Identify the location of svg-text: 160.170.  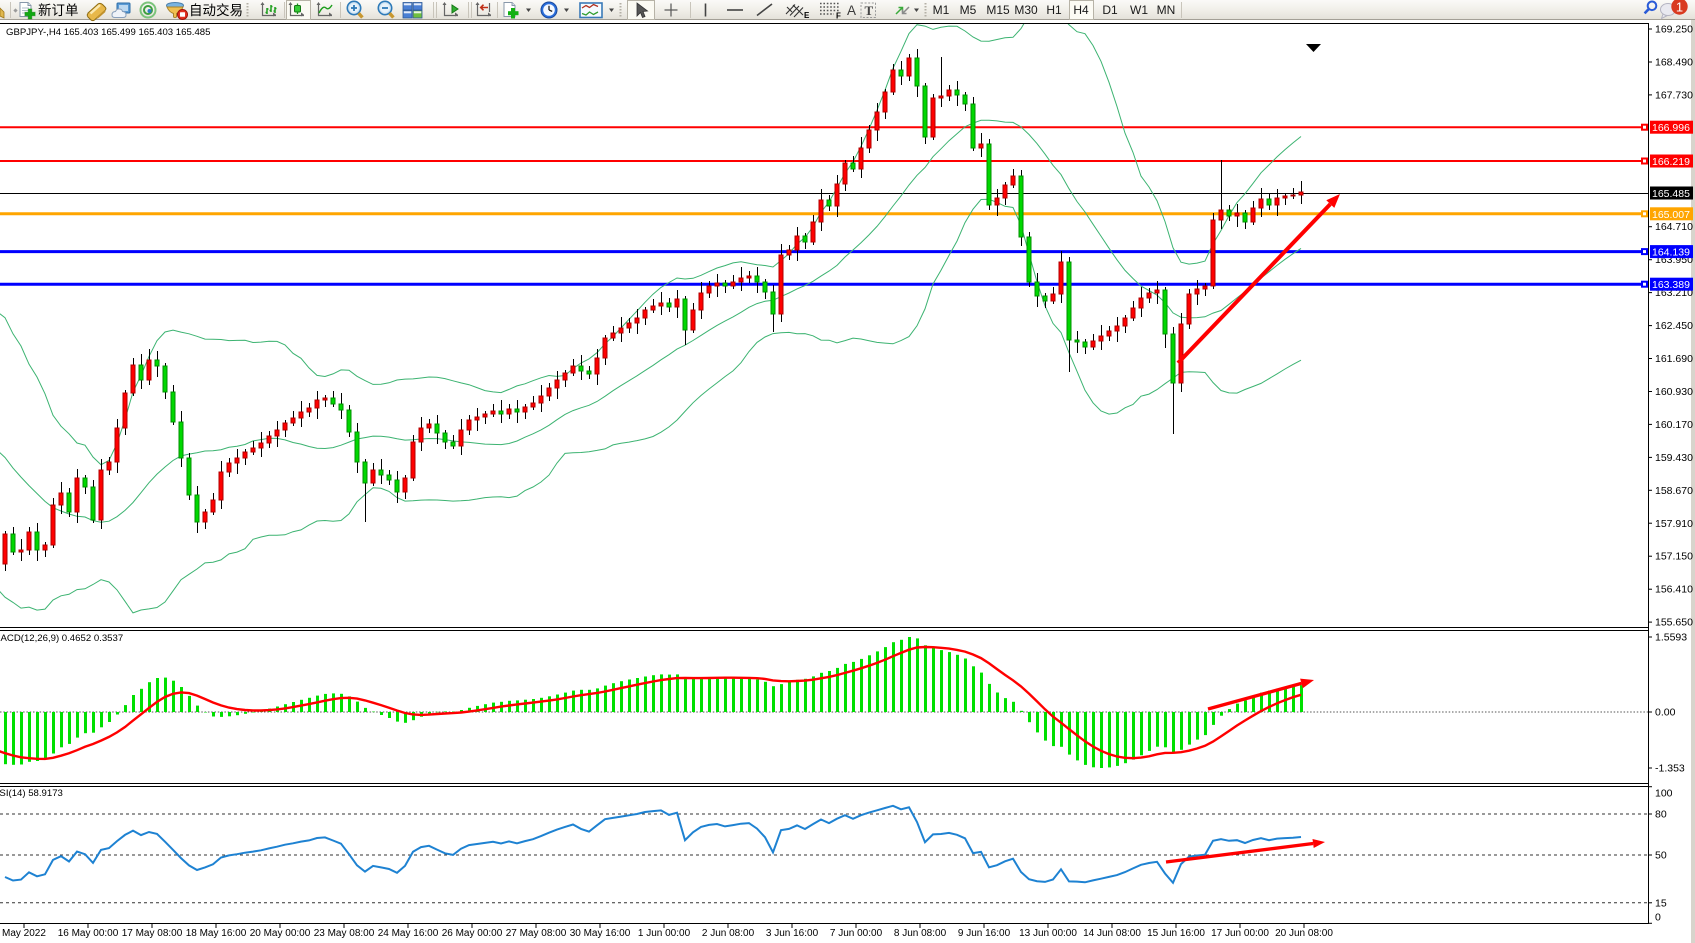
(1674, 425).